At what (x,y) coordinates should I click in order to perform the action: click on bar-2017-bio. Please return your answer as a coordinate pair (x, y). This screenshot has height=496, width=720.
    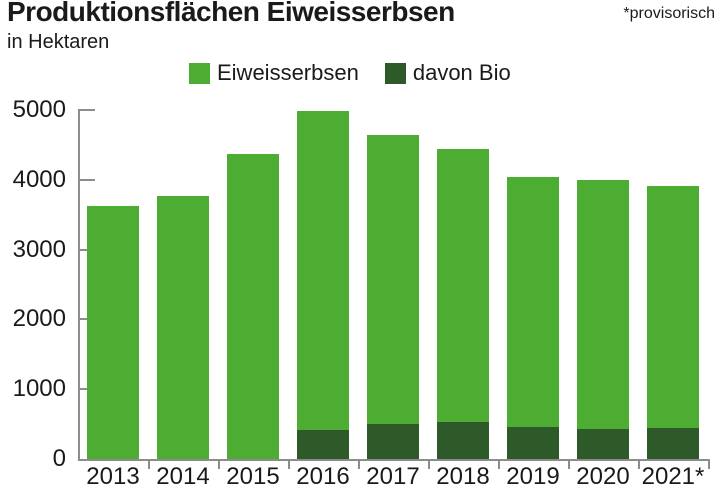
    Looking at the image, I should click on (393, 441).